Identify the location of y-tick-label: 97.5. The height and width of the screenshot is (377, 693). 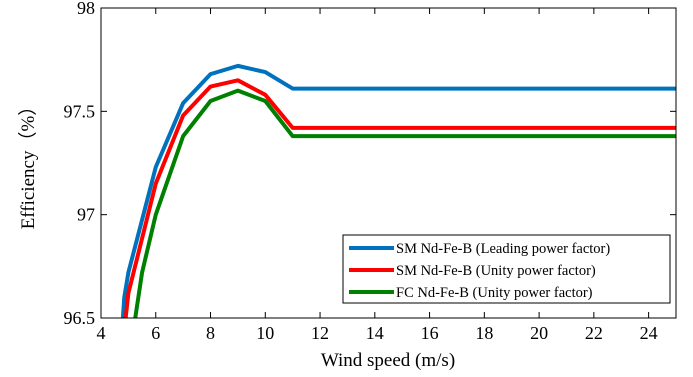
(80, 111).